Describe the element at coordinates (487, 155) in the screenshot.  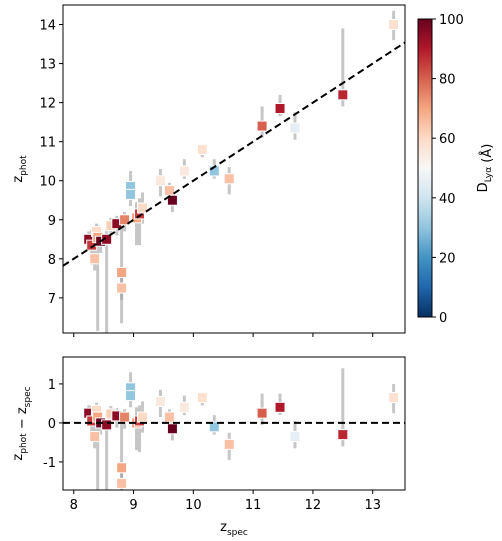
I see `label-text: (Å)` at that location.